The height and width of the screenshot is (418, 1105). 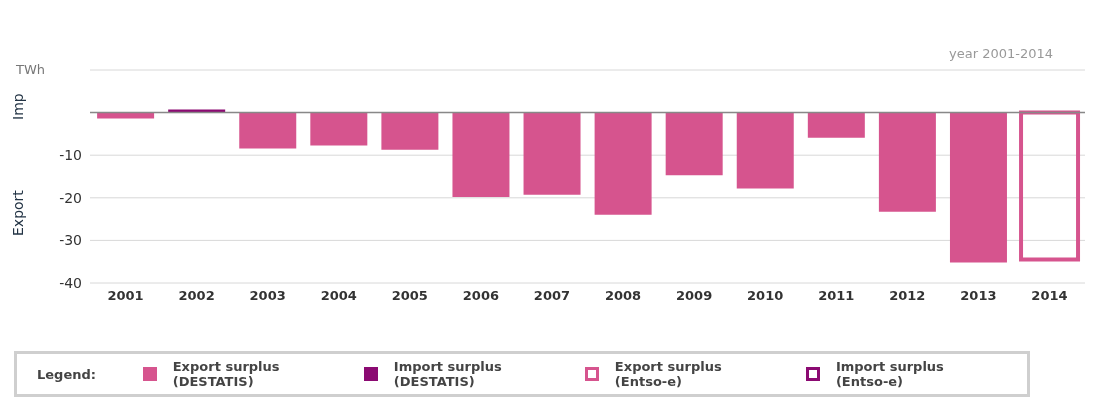 What do you see at coordinates (890, 374) in the screenshot?
I see `legend-label: Import surplus (Entso-e)` at bounding box center [890, 374].